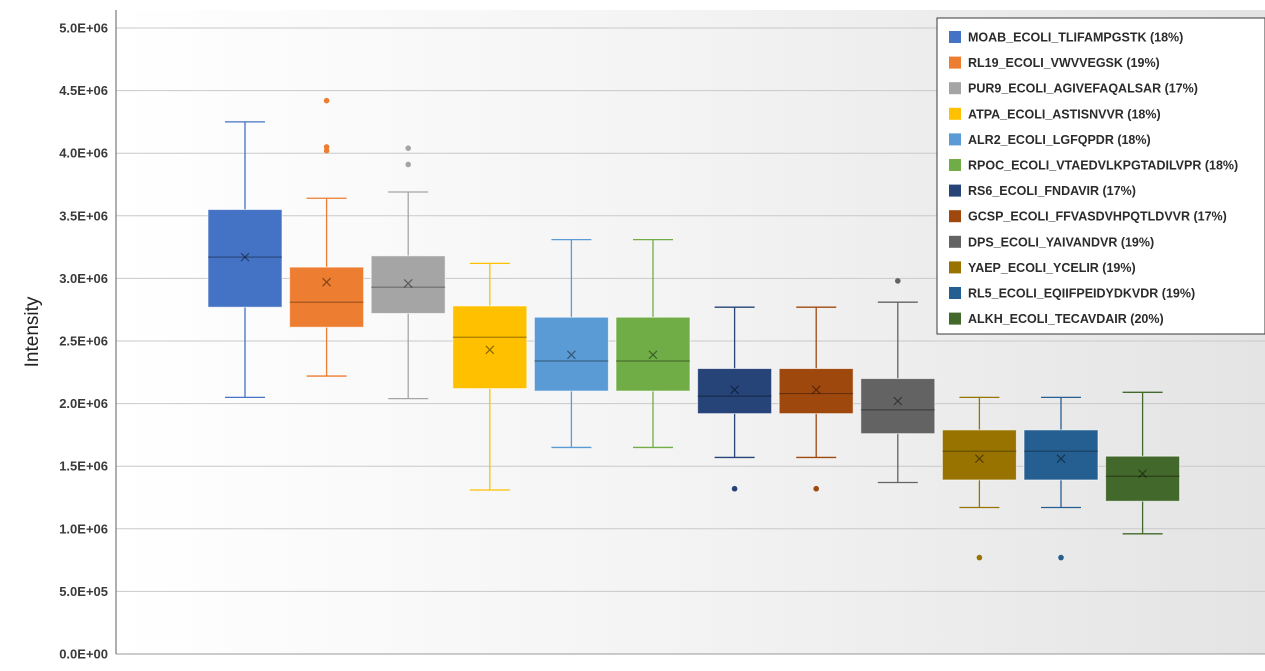 This screenshot has height=671, width=1265. Describe the element at coordinates (1064, 114) in the screenshot. I see `legend-entry: ATPA_ECOLI_ASTISNVVR (18%)` at that location.